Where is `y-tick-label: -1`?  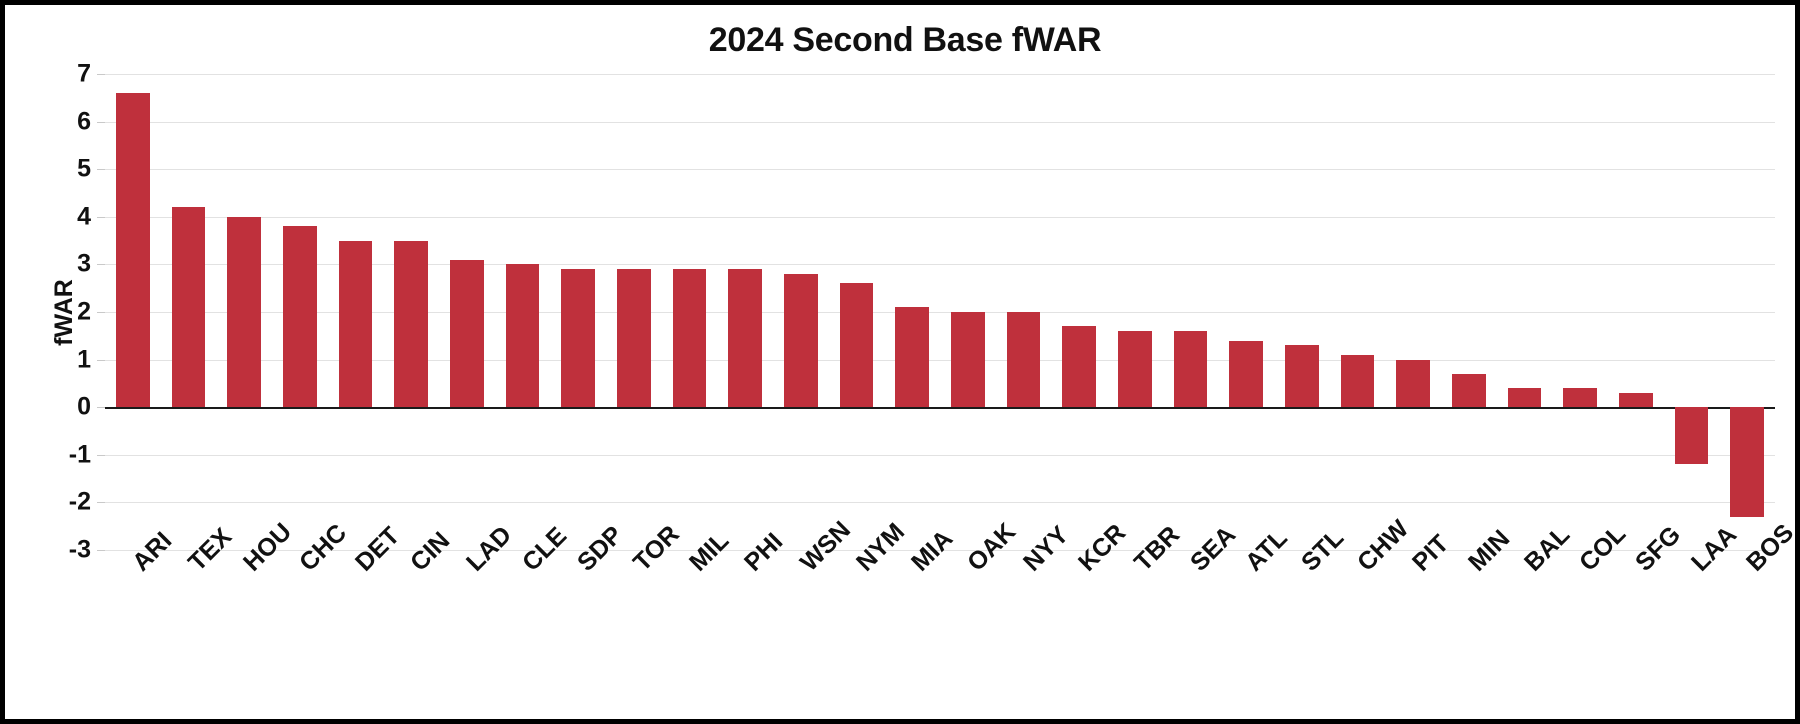
y-tick-label: -1 is located at coordinates (79, 454).